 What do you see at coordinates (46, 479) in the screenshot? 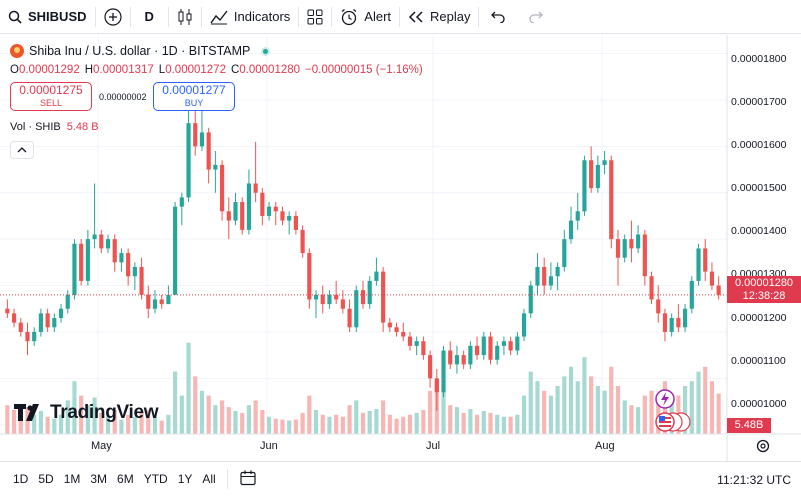
I see `range-5d-button: 5D` at bounding box center [46, 479].